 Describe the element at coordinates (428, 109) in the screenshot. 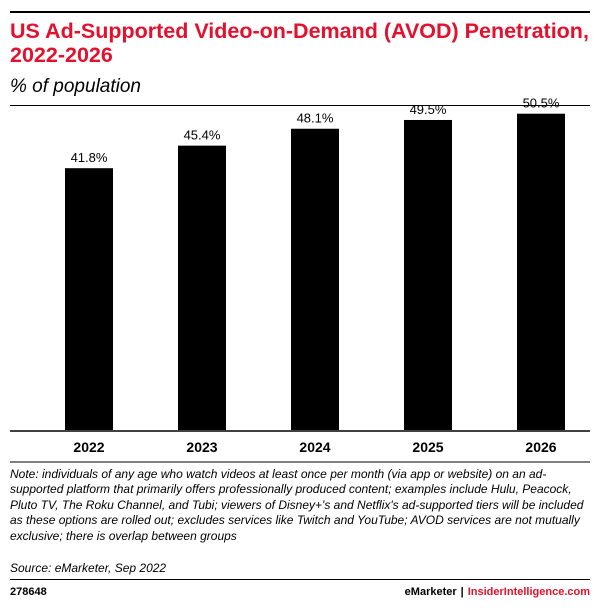

I see `data-label-2025: 49.5%` at that location.